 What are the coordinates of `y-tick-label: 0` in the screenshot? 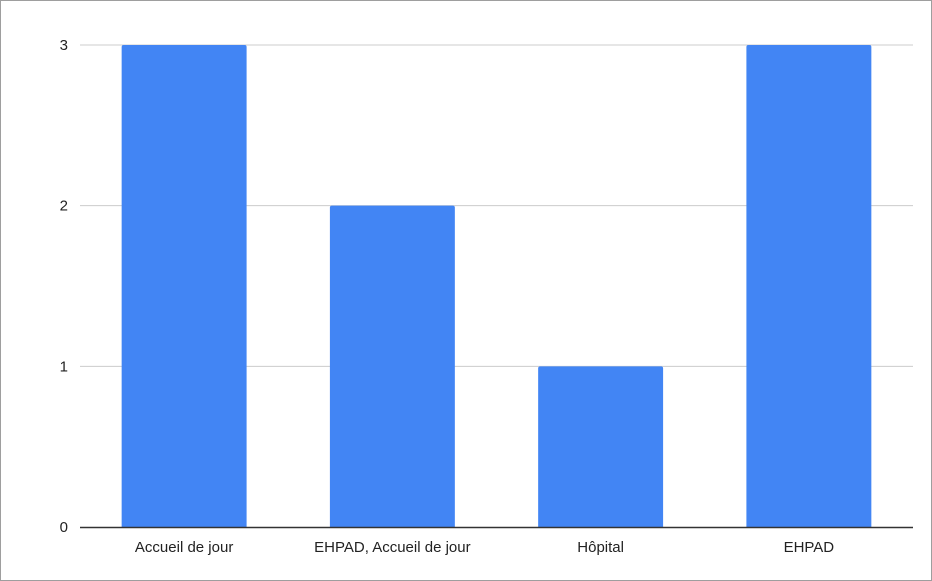 It's located at (64, 527).